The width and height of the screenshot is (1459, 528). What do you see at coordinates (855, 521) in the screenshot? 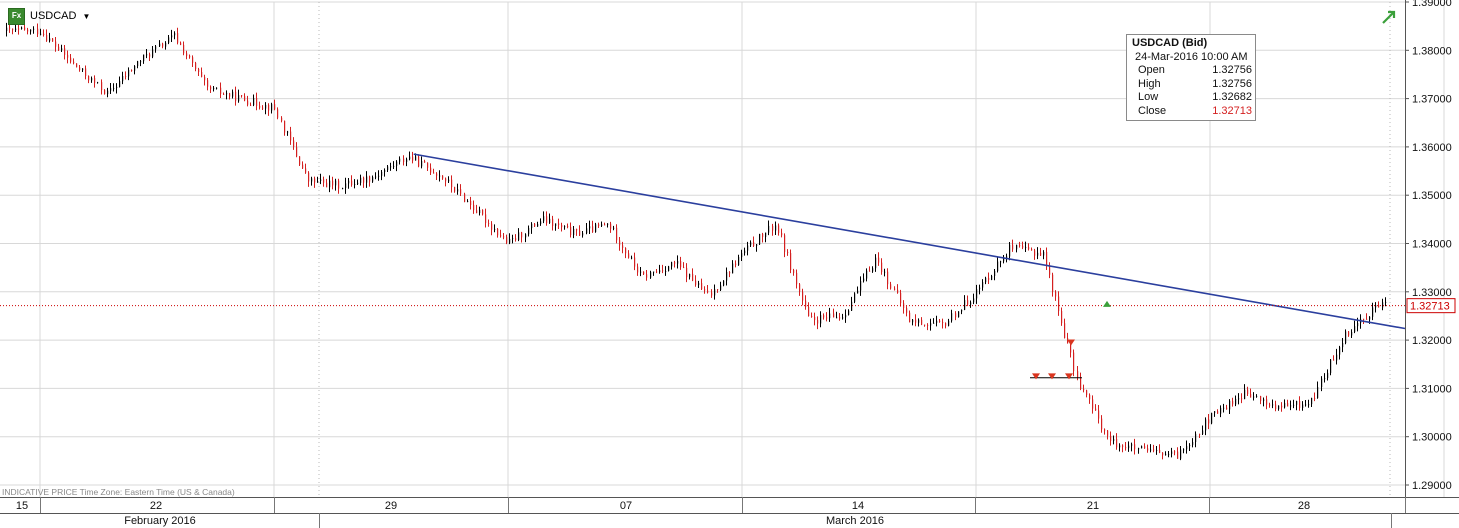
I see `month-tick-label: March 2016` at bounding box center [855, 521].